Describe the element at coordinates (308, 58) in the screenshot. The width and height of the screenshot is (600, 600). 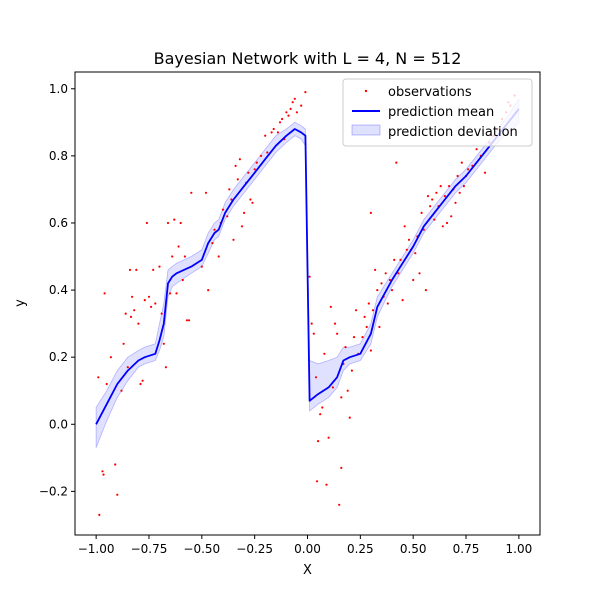
I see `chart-title: Bayesian Network with L = 4, N = 512` at that location.